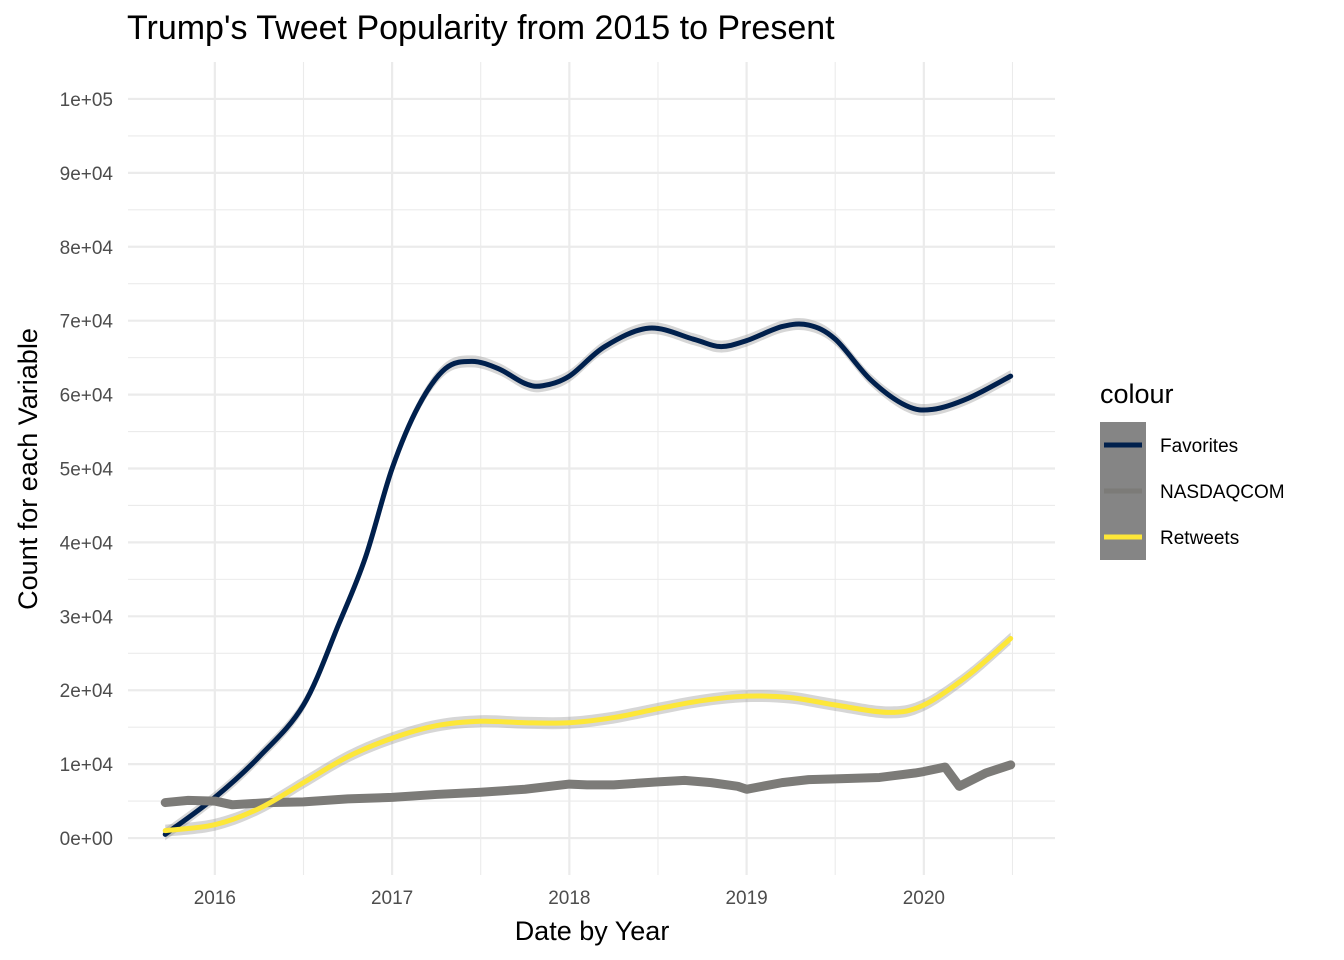 The width and height of the screenshot is (1344, 960). I want to click on series-line-retweets, so click(588, 734).